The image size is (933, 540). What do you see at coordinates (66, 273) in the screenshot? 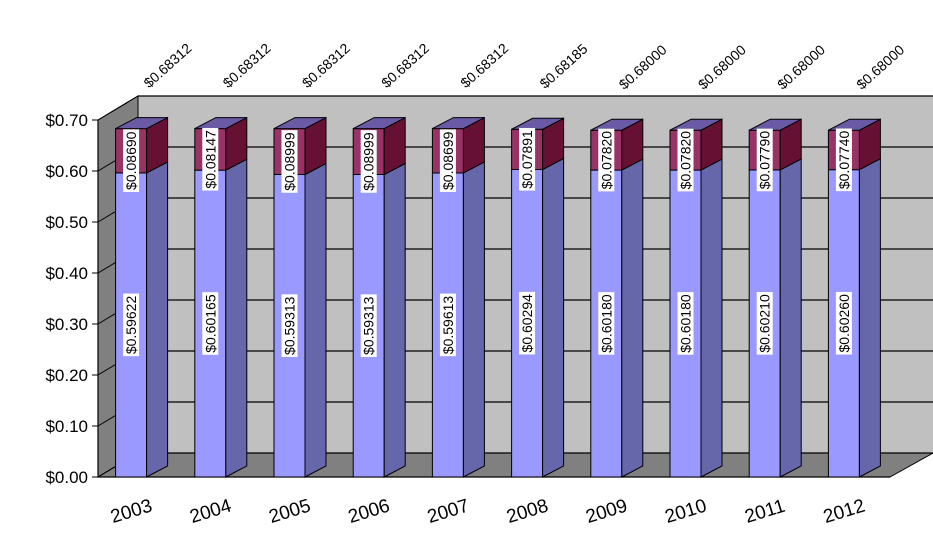
I see `y-tick-label: $0.40` at bounding box center [66, 273].